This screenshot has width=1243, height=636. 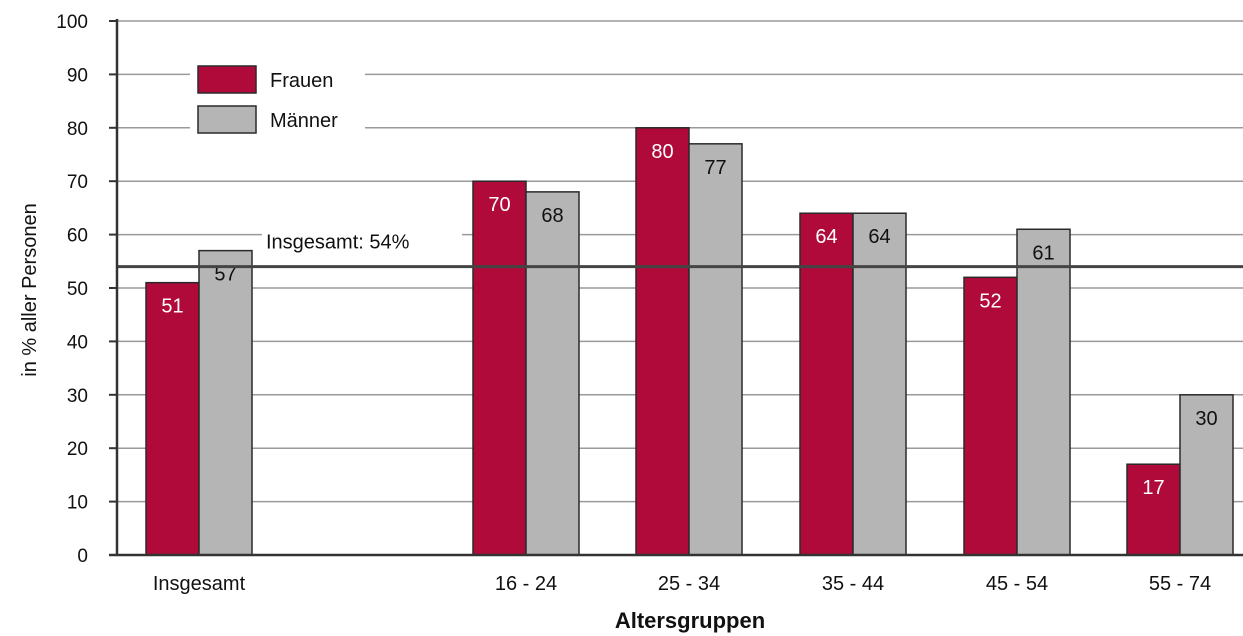 What do you see at coordinates (77, 236) in the screenshot?
I see `y-tick-label: 60` at bounding box center [77, 236].